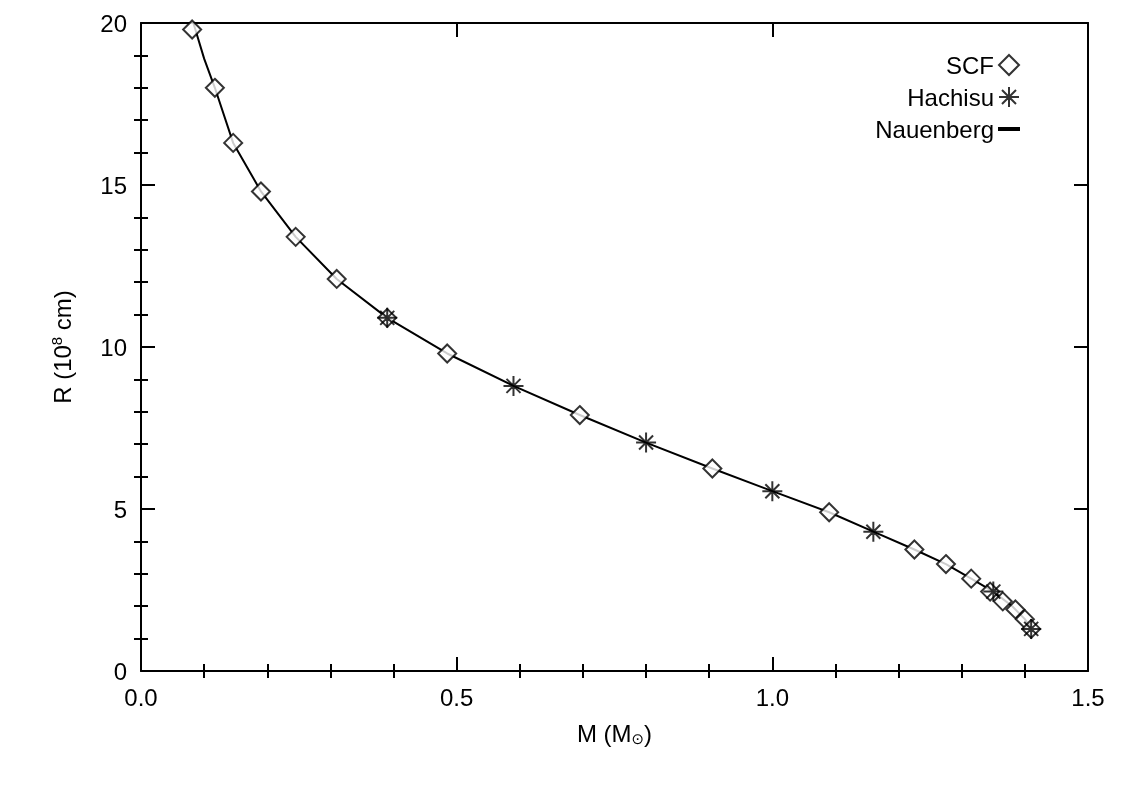 This screenshot has width=1133, height=804. I want to click on x-axis-title: M (M⊙), so click(614, 733).